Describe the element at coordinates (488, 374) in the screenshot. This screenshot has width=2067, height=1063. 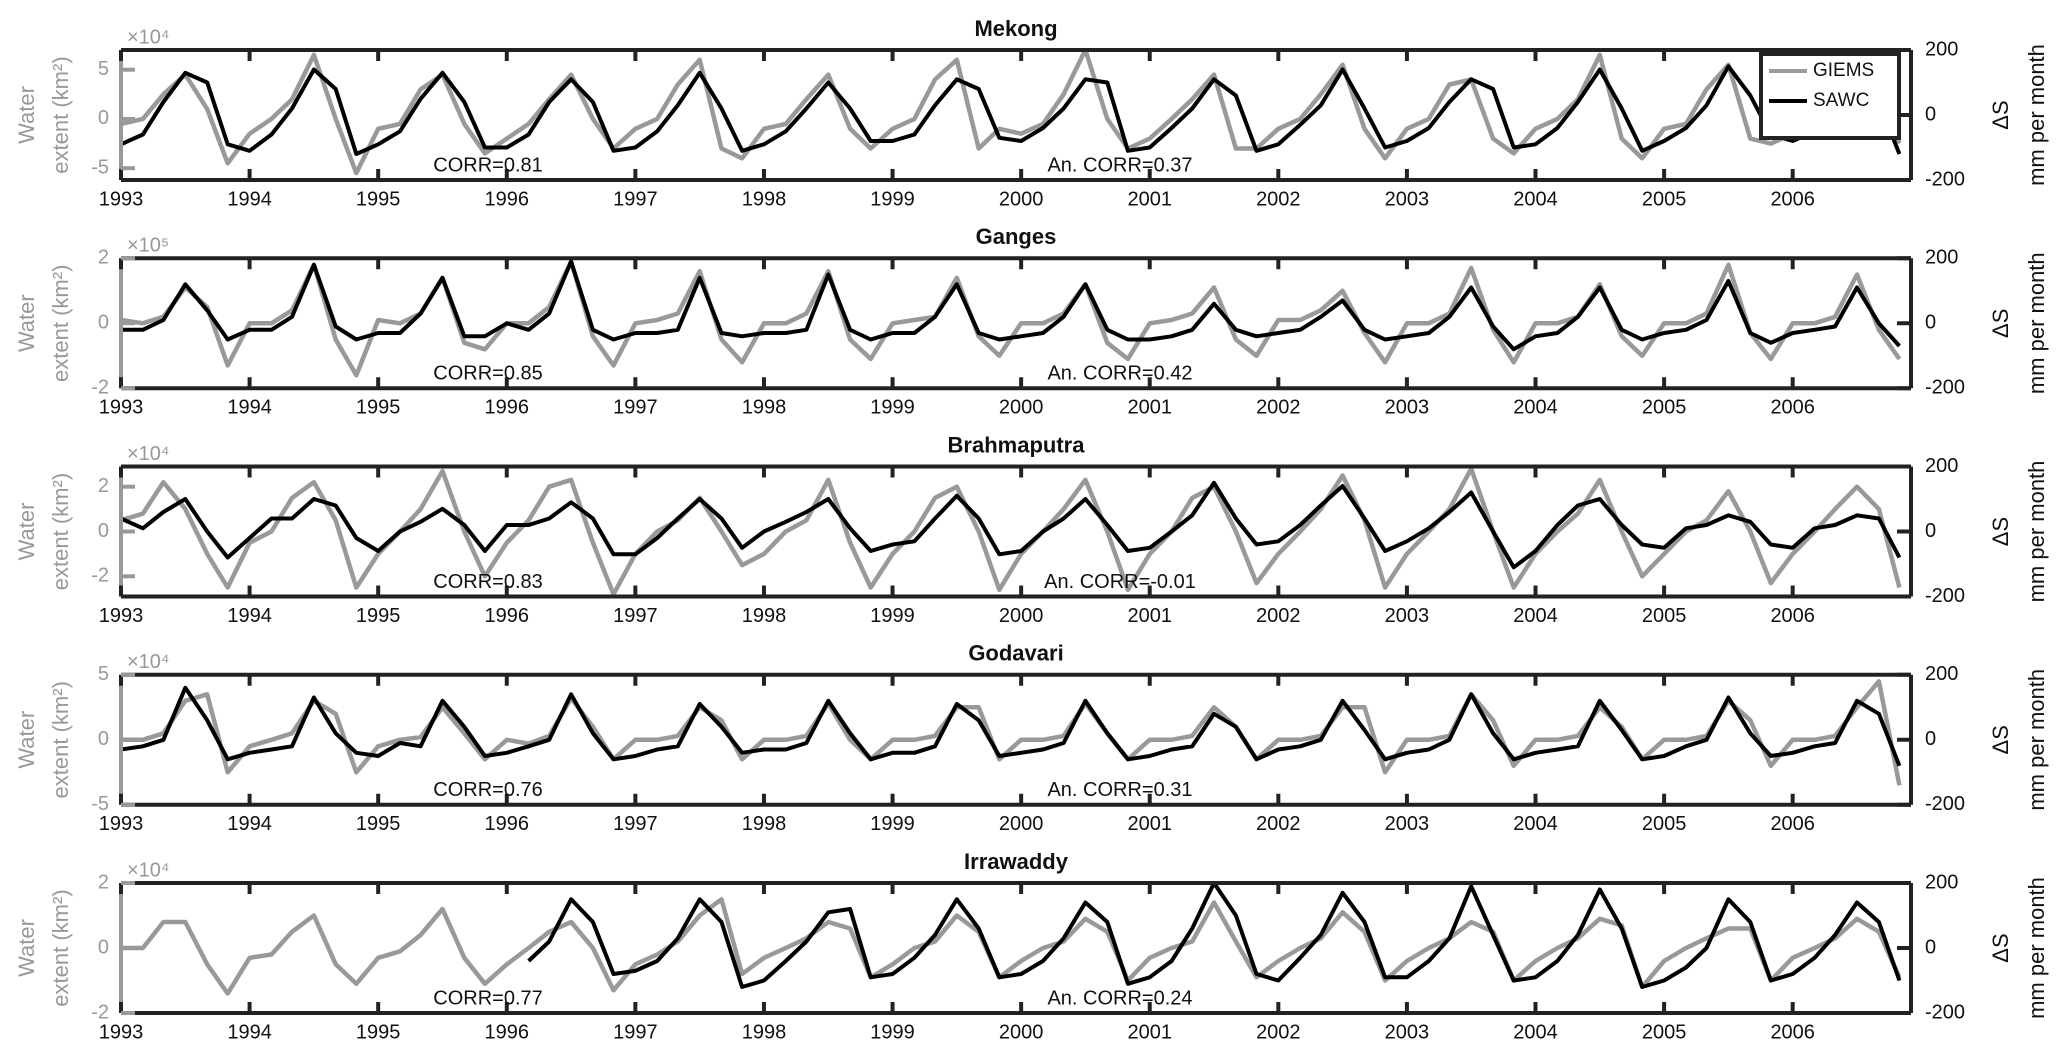
I see `annotation: CORR=0.85` at that location.